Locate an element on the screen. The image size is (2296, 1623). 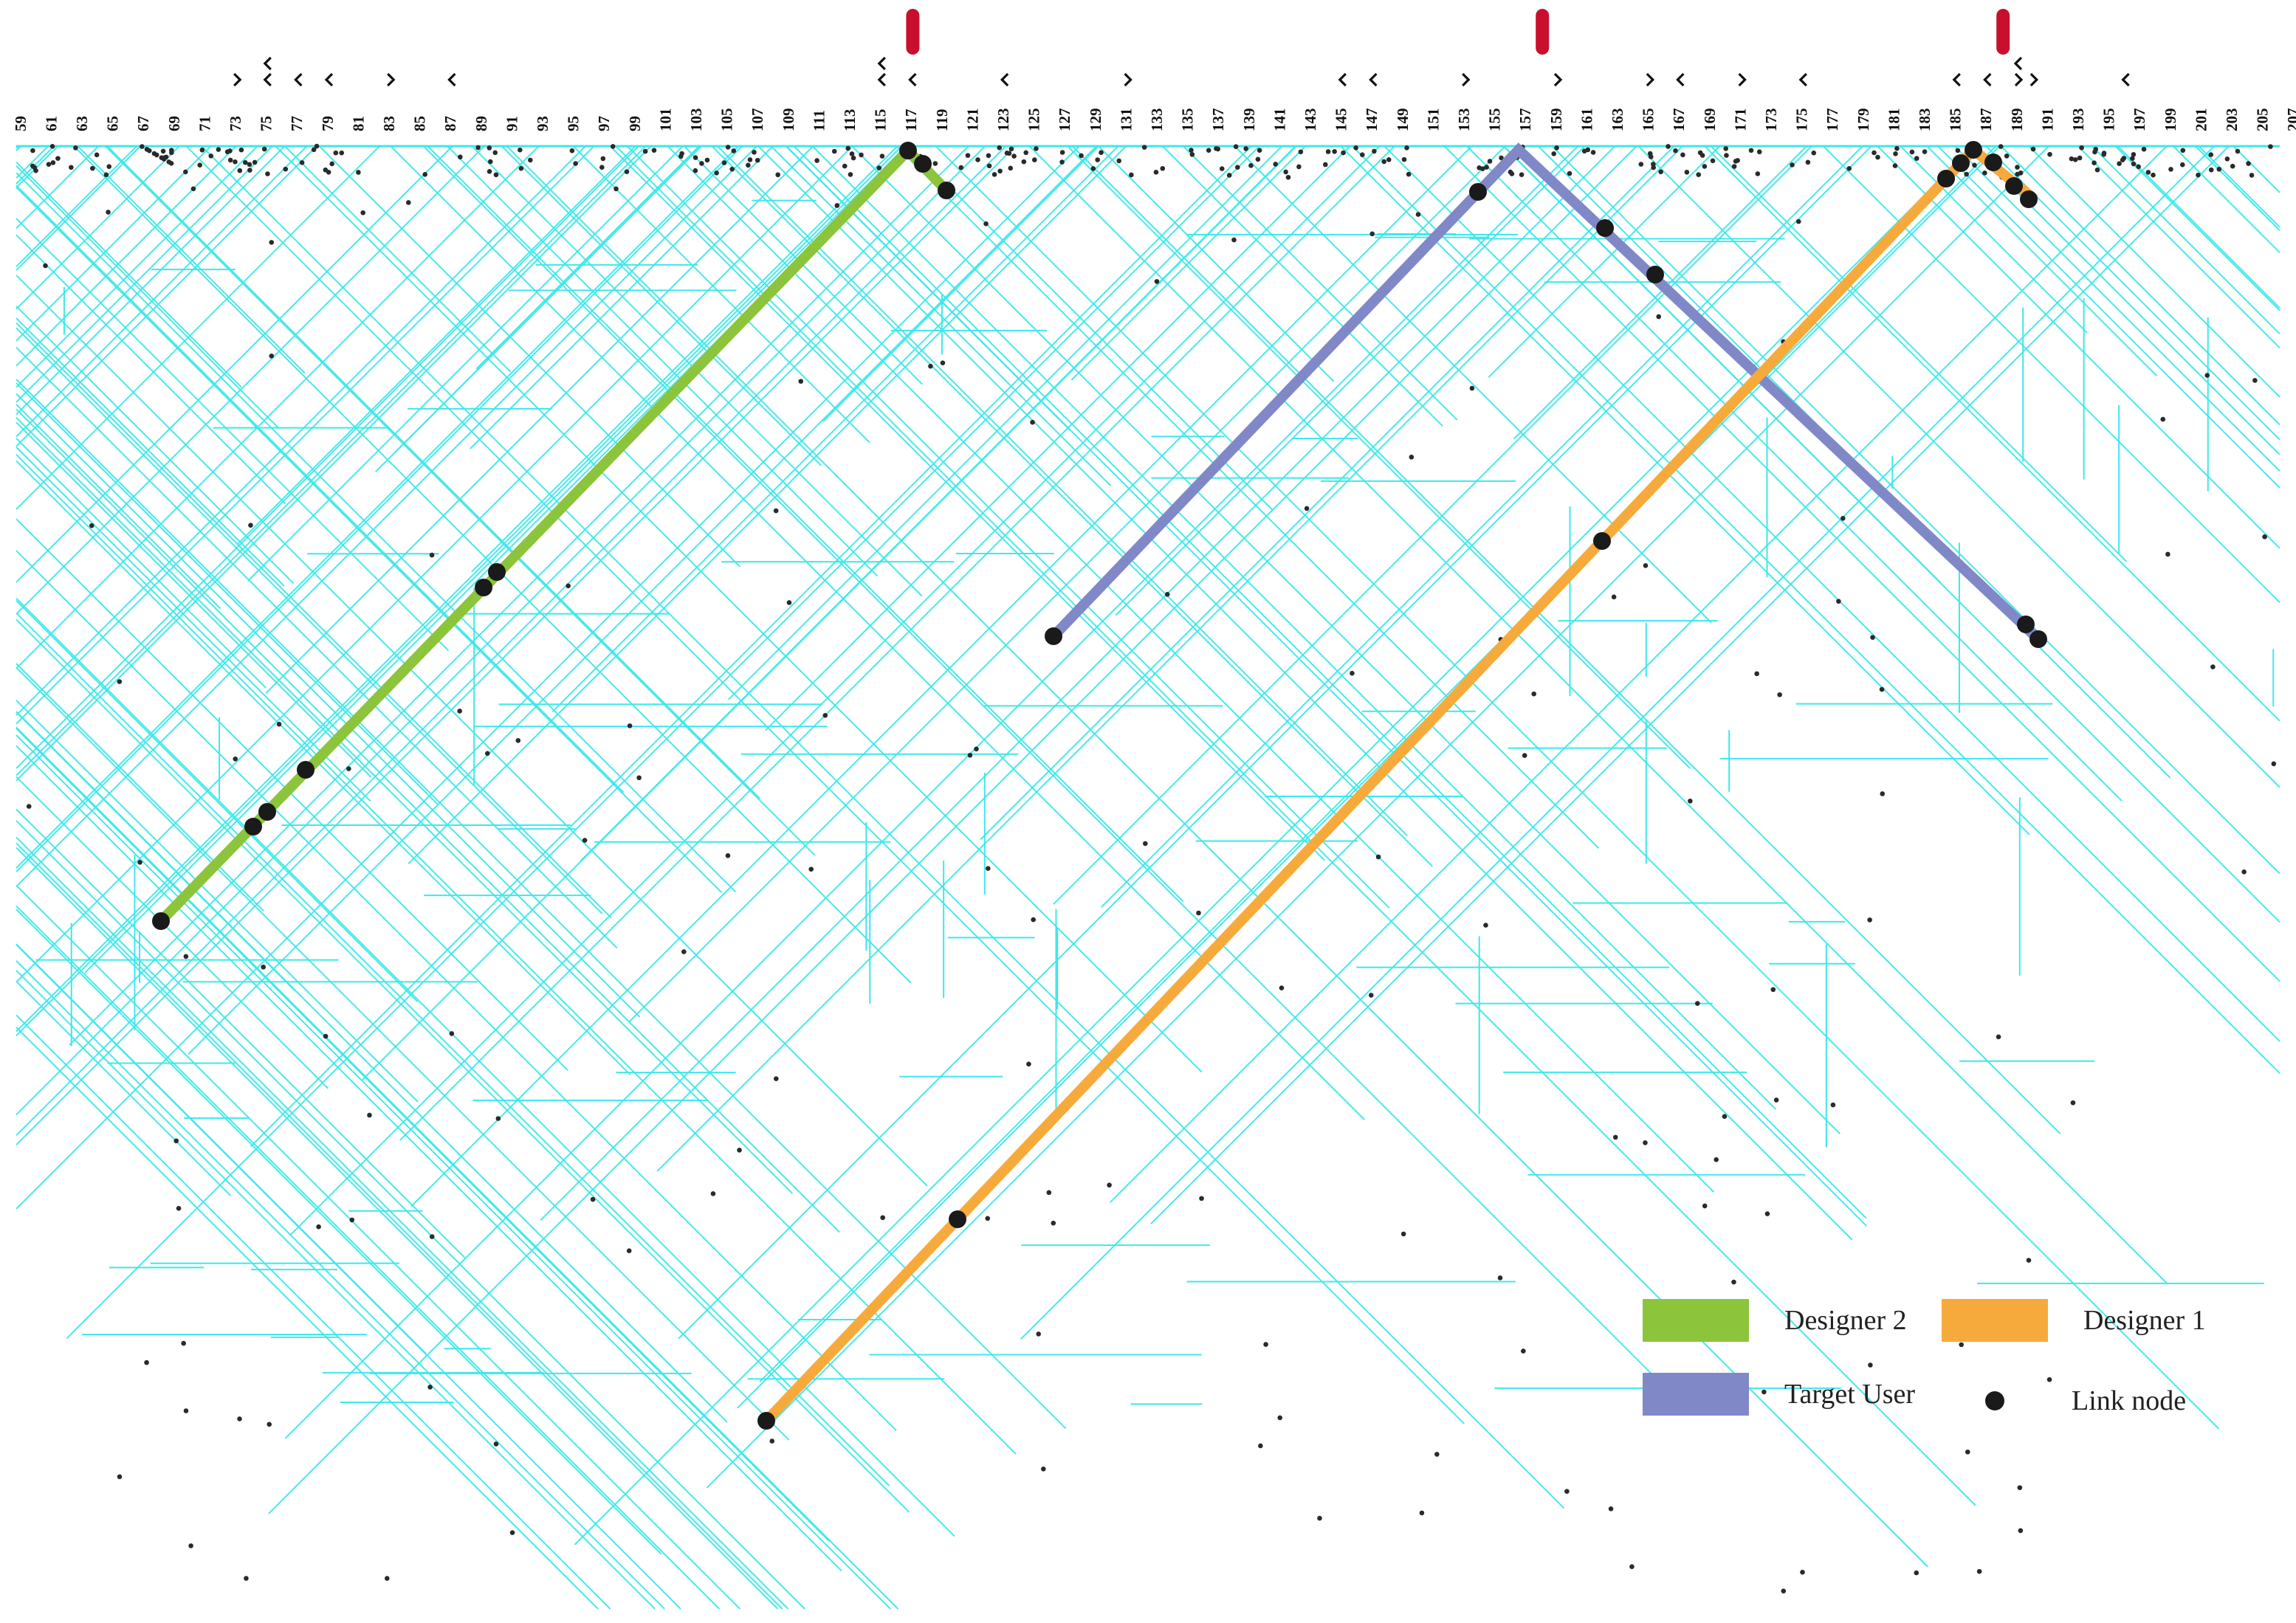
tick-label: 113 is located at coordinates (850, 120).